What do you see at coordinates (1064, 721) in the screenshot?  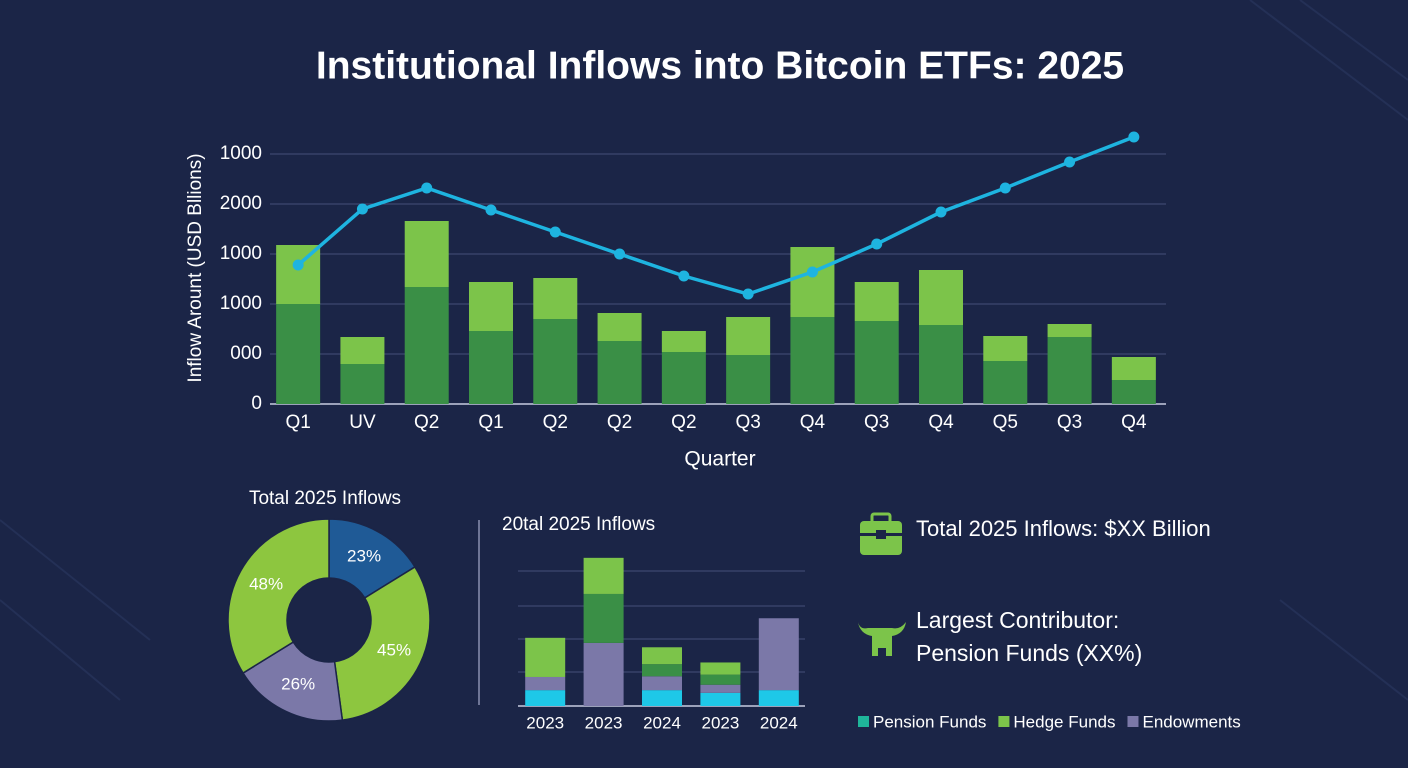 I see `legend-label: Hedge Funds` at bounding box center [1064, 721].